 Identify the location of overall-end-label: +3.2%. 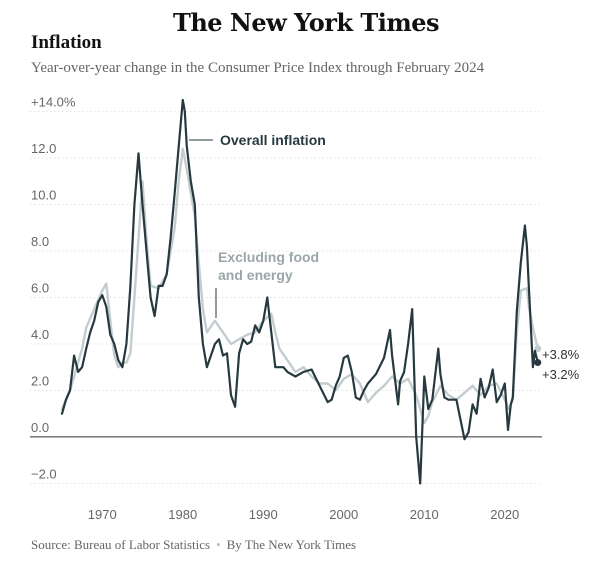
(561, 374).